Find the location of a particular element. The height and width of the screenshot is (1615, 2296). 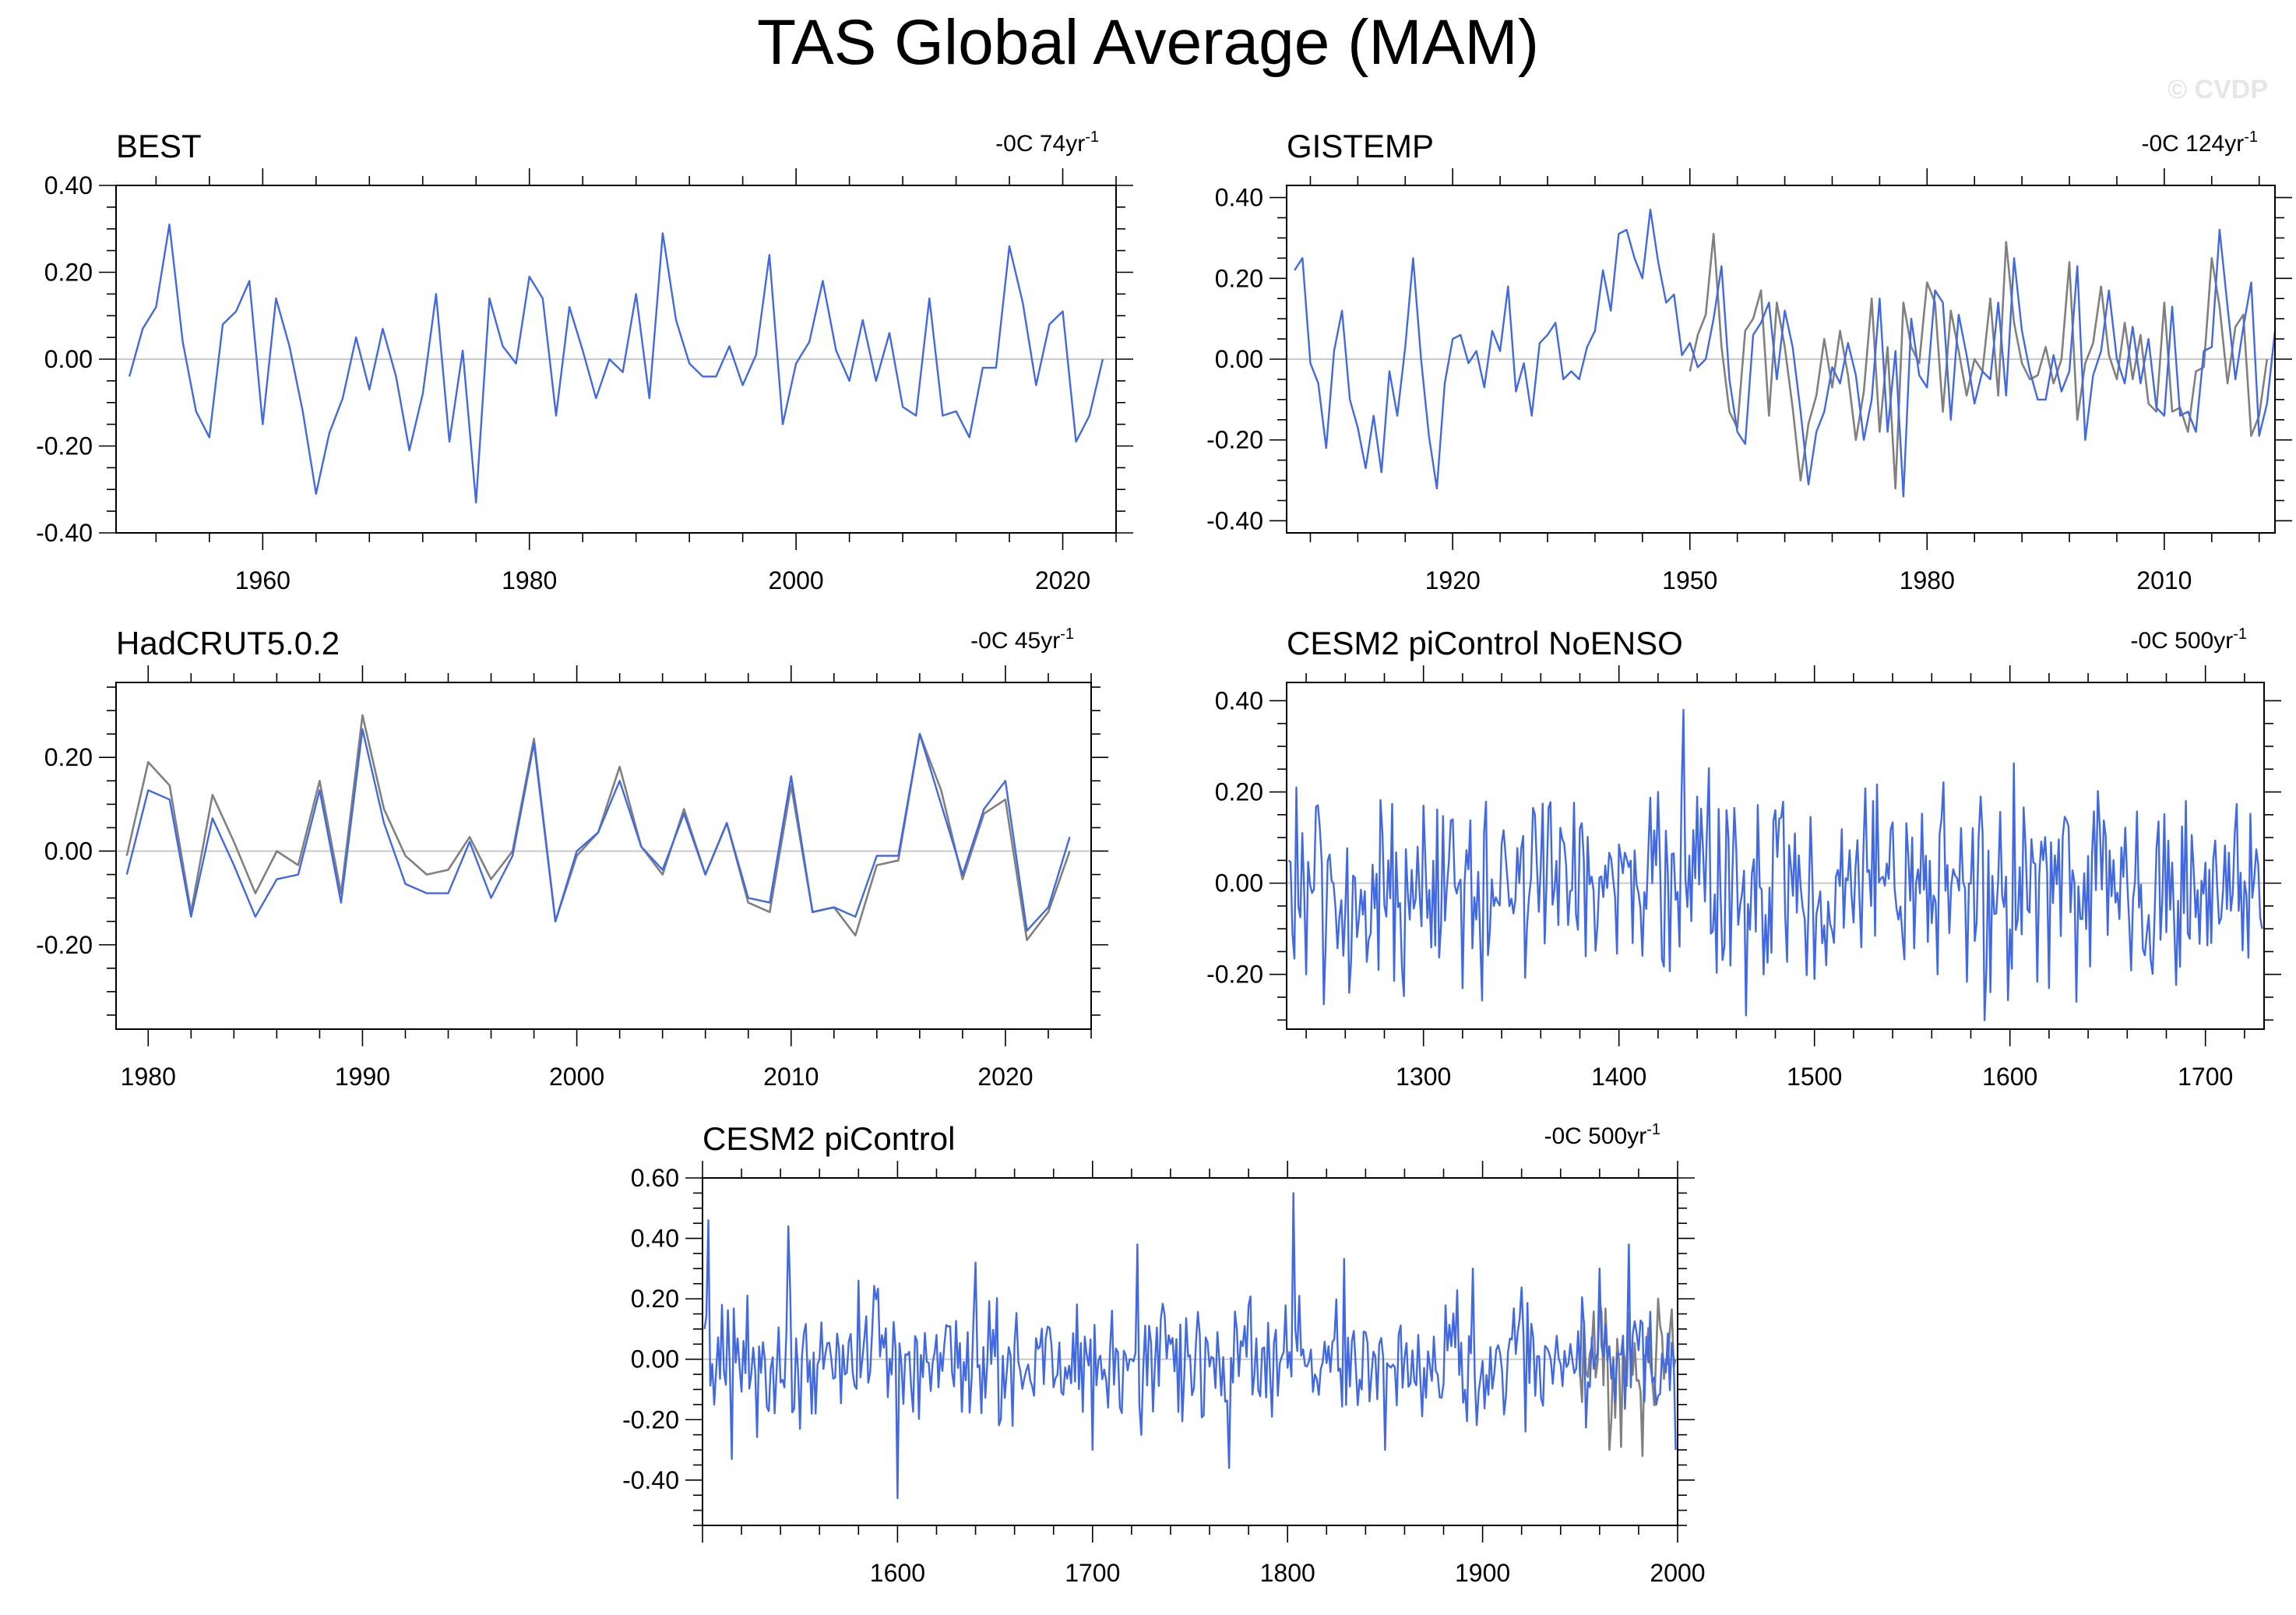

trend-label: -0C 45yr-1 is located at coordinates (1022, 640).